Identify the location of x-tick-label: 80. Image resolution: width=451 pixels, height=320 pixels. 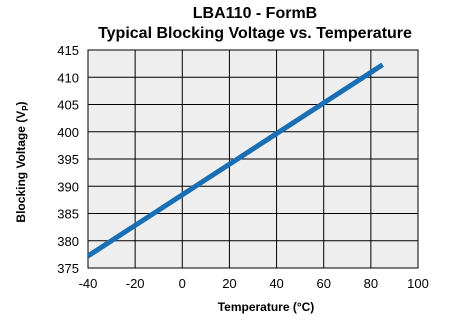
(371, 283).